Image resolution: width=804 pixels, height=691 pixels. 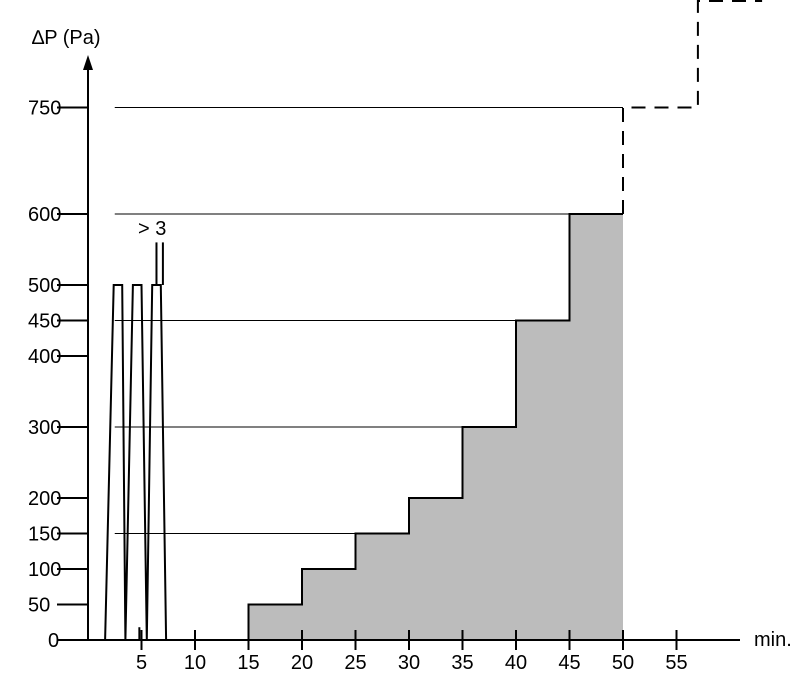 What do you see at coordinates (141, 663) in the screenshot?
I see `x-tick-label-5: 5` at bounding box center [141, 663].